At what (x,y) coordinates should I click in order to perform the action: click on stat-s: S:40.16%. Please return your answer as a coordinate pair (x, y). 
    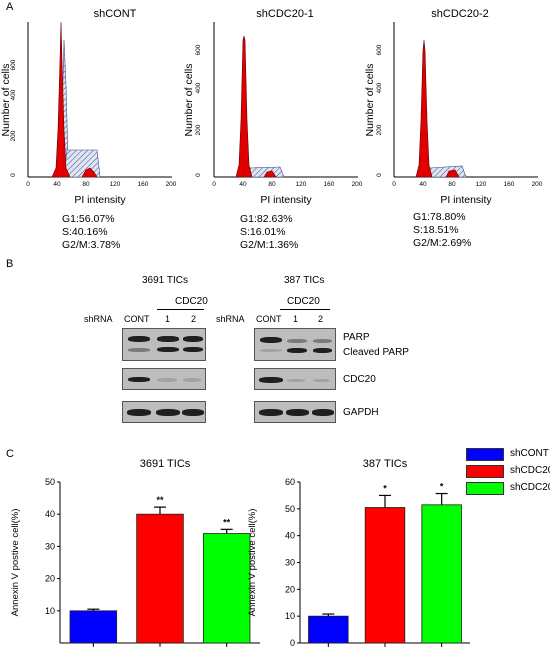
    Looking at the image, I should click on (85, 232).